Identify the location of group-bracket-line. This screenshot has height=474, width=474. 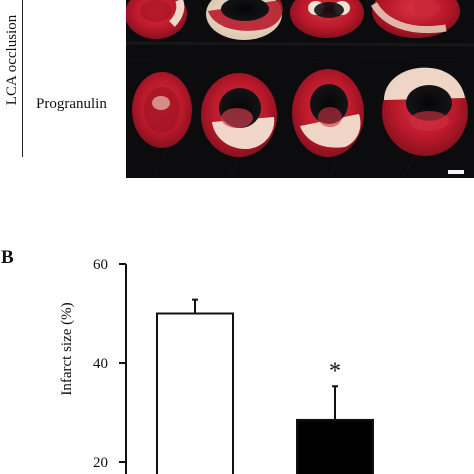
(22, 78).